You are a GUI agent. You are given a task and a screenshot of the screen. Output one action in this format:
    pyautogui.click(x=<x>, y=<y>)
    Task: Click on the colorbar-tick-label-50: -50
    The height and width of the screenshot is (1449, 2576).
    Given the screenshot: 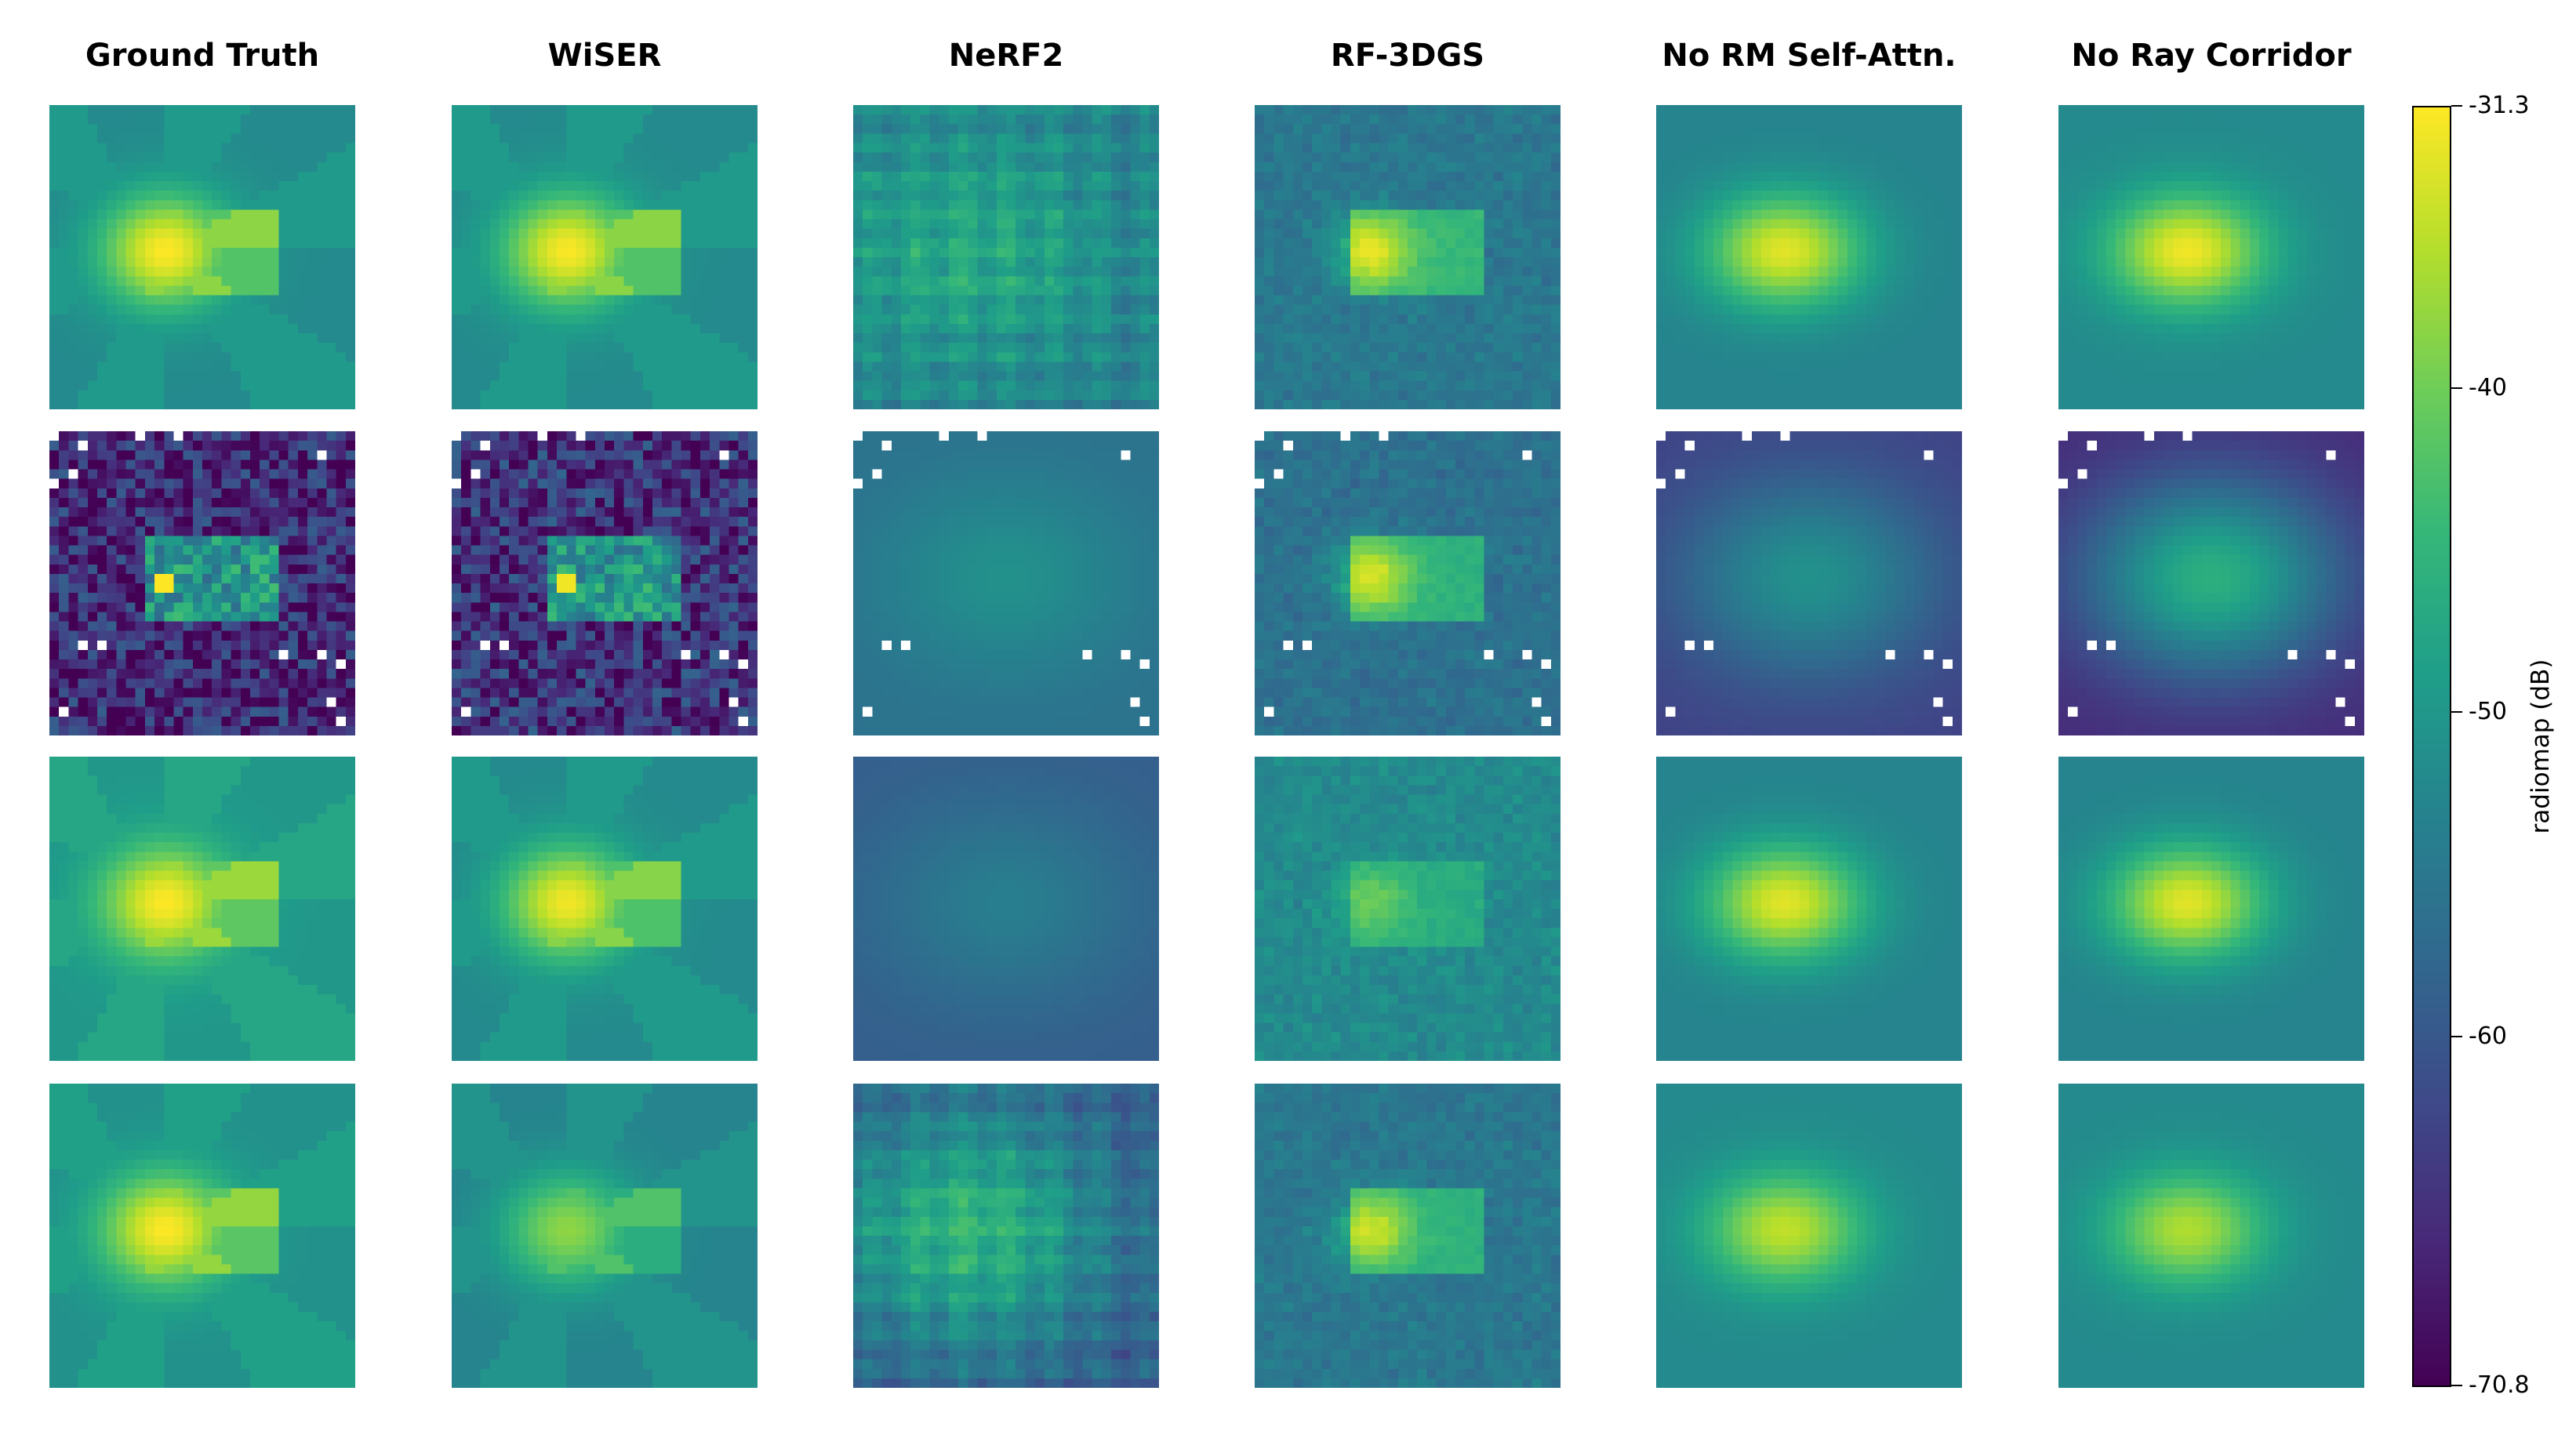 What is the action you would take?
    pyautogui.click(x=2488, y=711)
    